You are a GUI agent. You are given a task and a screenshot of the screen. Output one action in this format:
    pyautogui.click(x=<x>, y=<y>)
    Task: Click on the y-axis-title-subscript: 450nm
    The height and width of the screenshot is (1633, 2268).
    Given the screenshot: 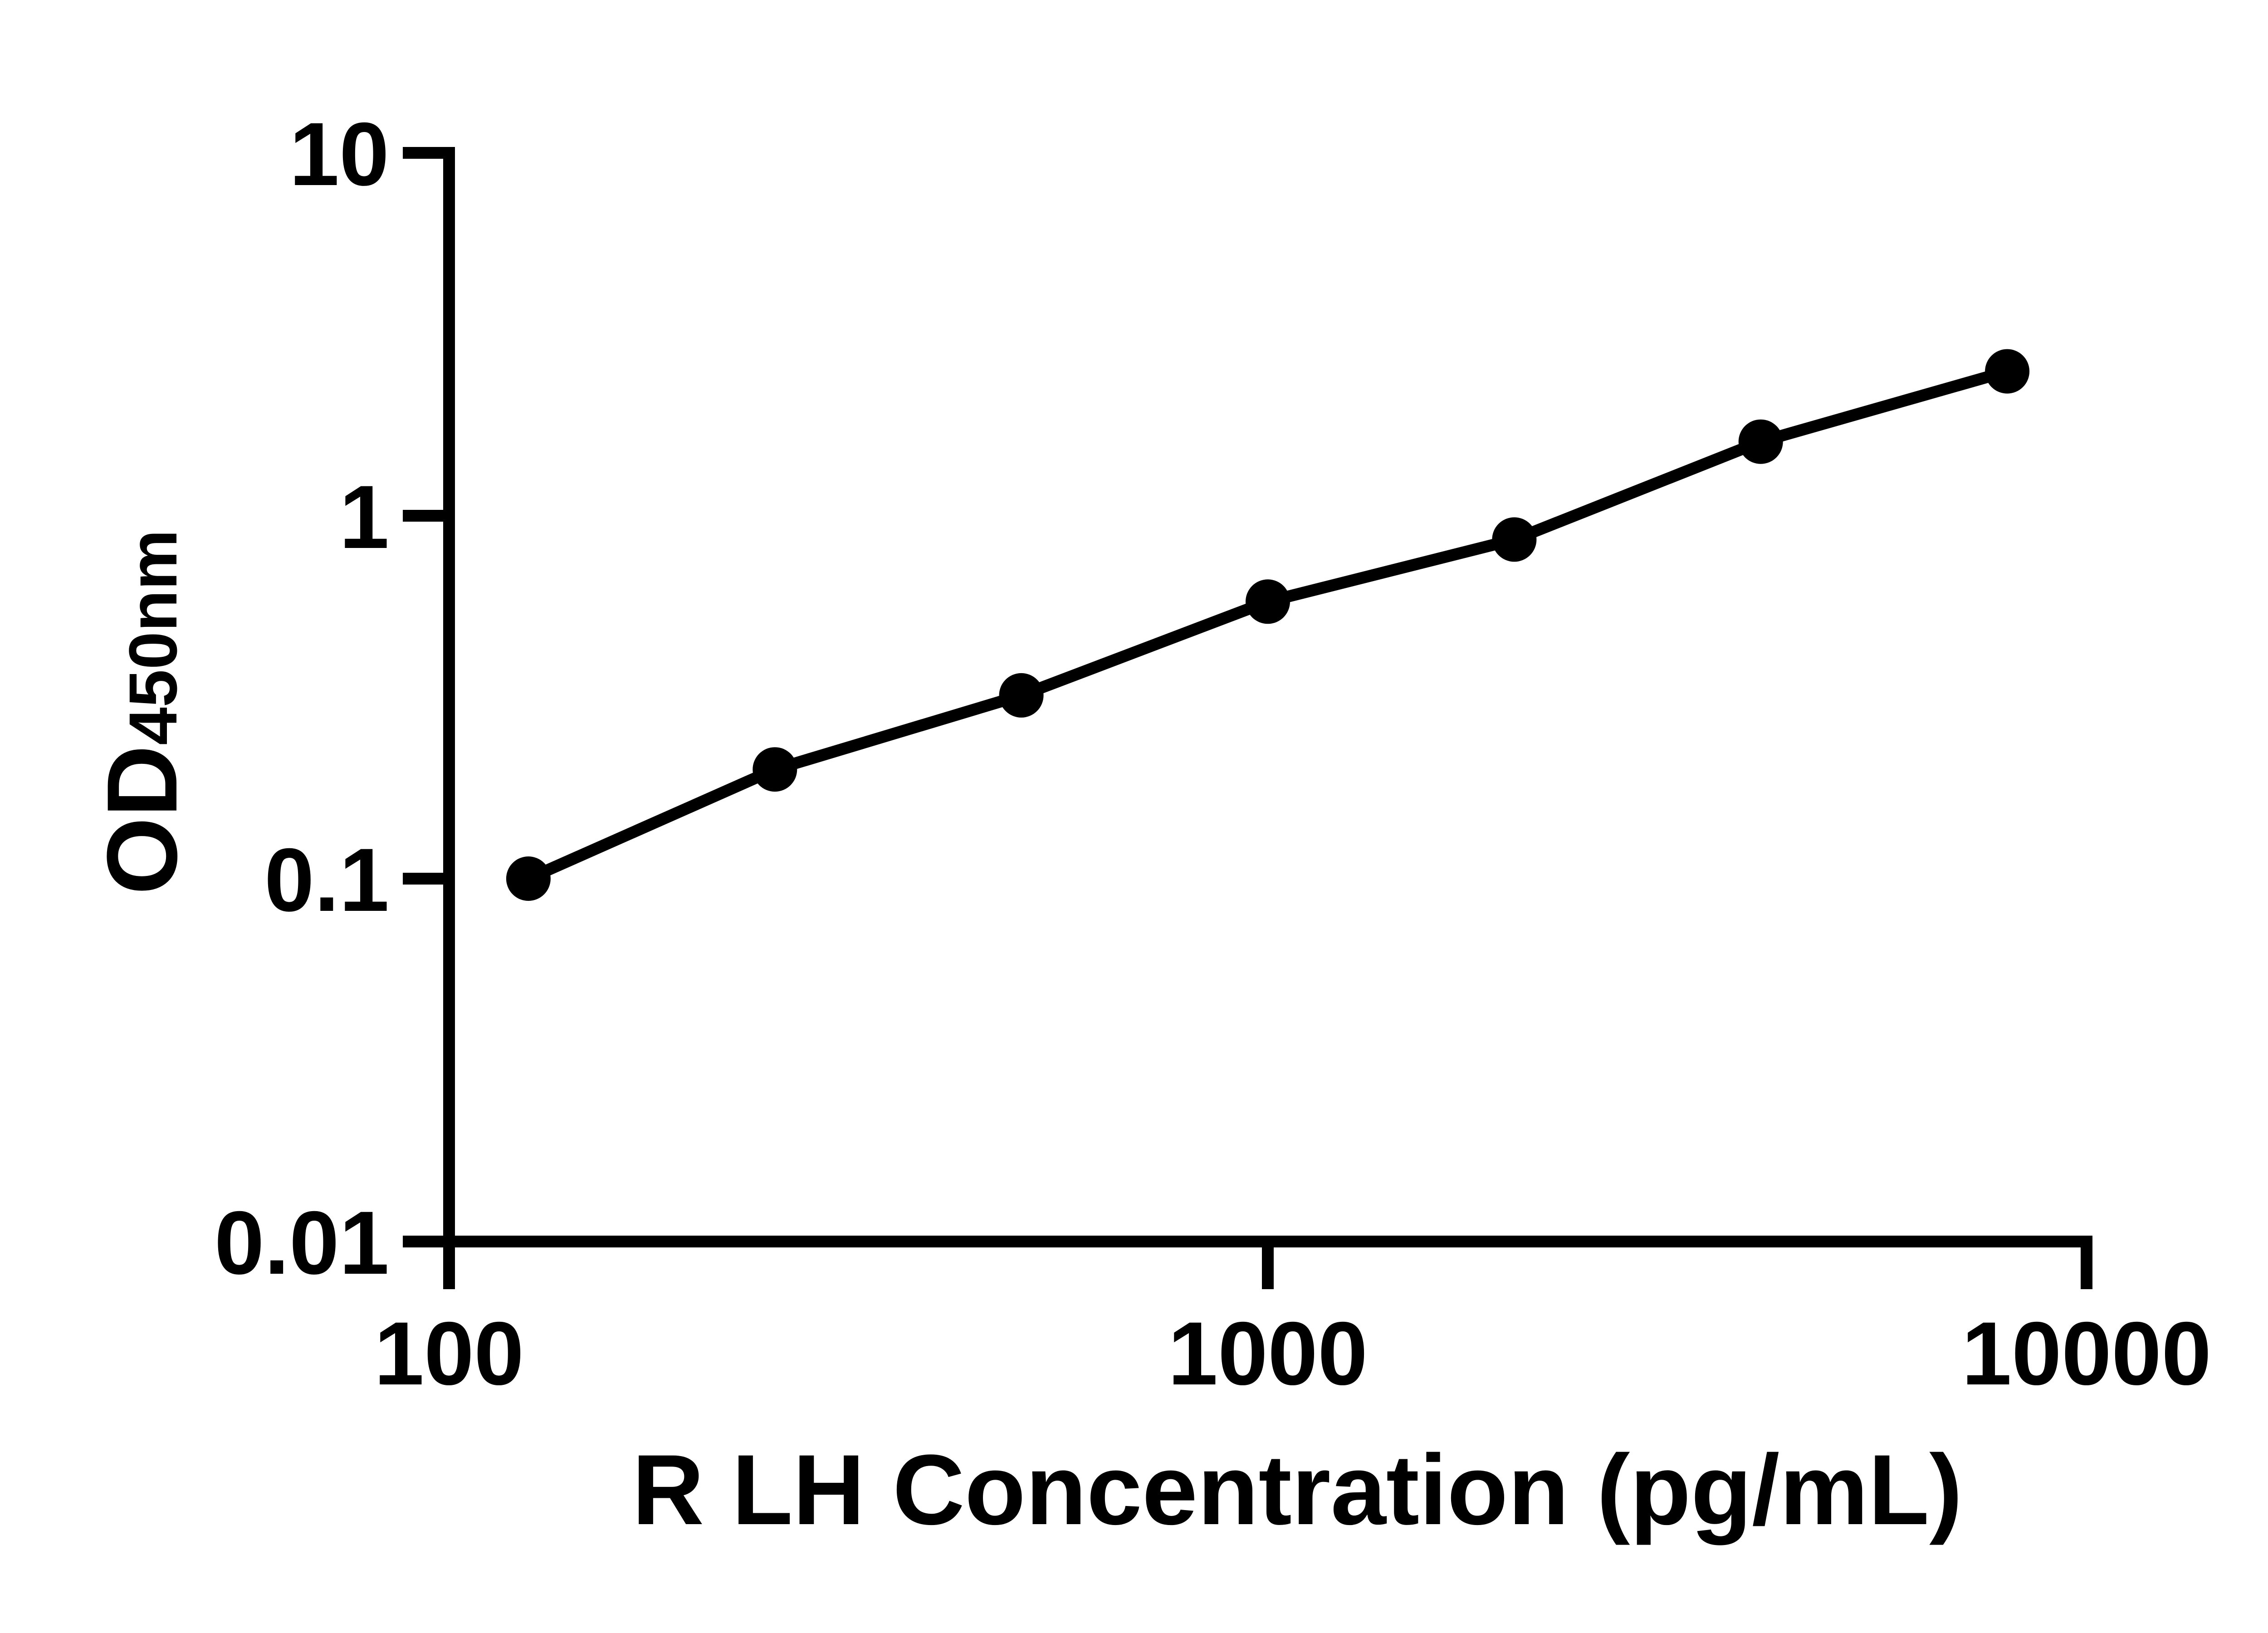 What is the action you would take?
    pyautogui.click(x=153, y=637)
    